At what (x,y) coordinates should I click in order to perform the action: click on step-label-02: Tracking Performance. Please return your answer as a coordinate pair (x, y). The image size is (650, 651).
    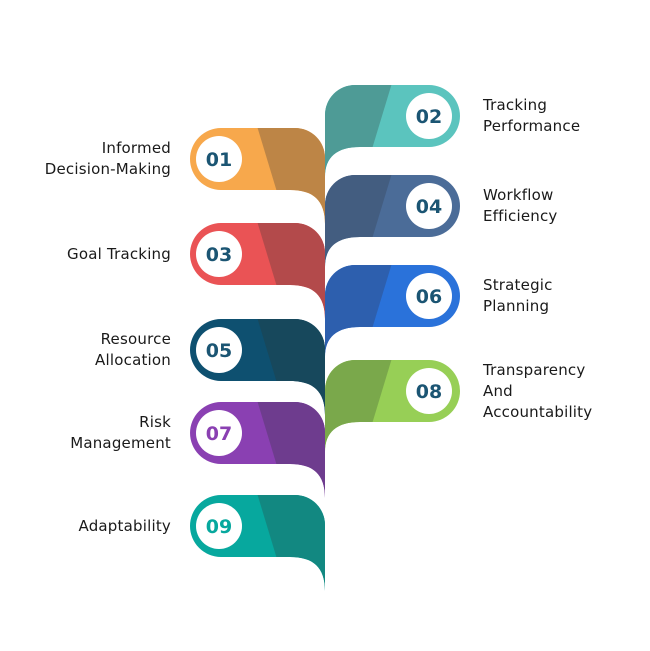
    Looking at the image, I should click on (531, 116).